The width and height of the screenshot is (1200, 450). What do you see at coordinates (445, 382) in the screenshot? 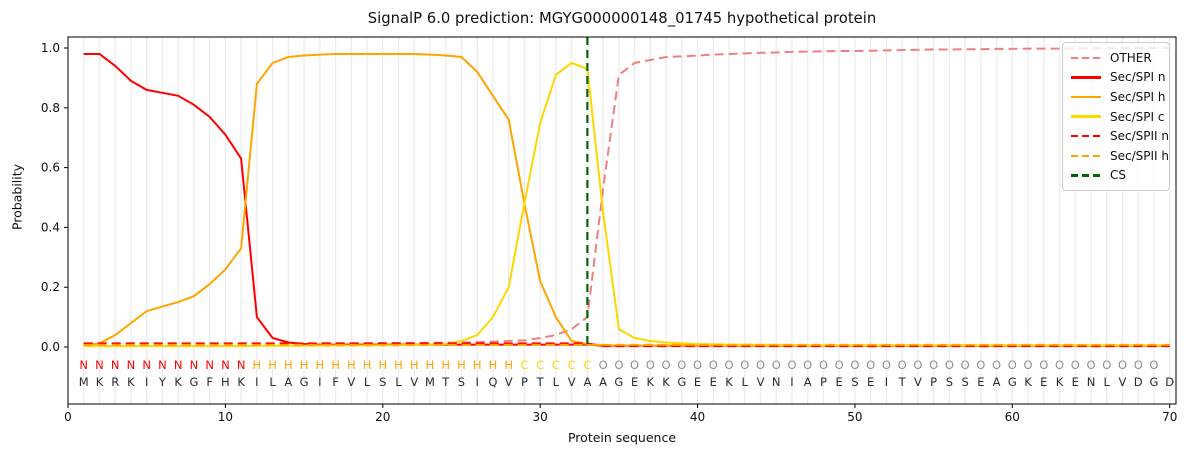
I see `svg-text: T` at bounding box center [445, 382].